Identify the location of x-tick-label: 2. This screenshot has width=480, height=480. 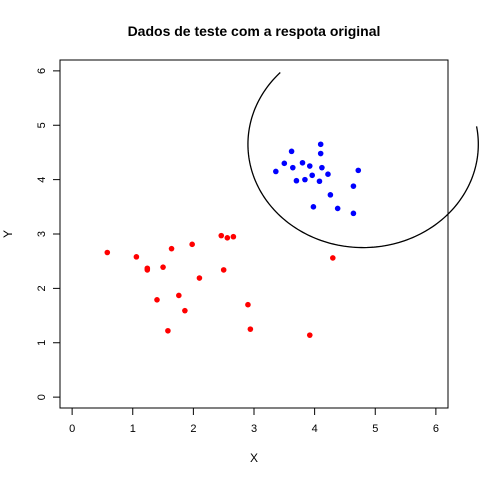
(193, 429).